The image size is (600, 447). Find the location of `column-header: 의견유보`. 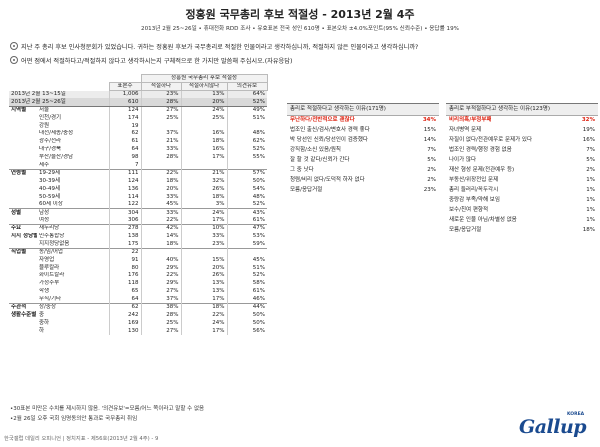

column-header: 의견유보 is located at coordinates (247, 86).